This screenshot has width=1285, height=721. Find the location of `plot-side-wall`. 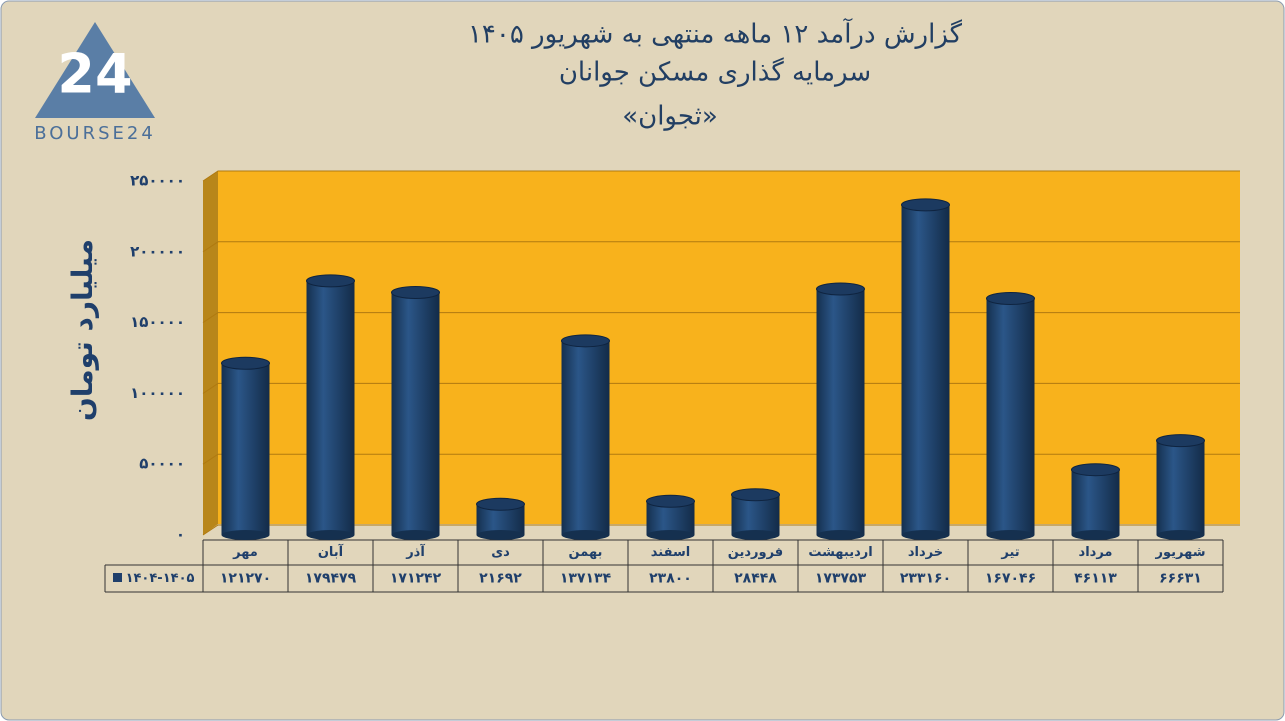

plot-side-wall is located at coordinates (210, 353).